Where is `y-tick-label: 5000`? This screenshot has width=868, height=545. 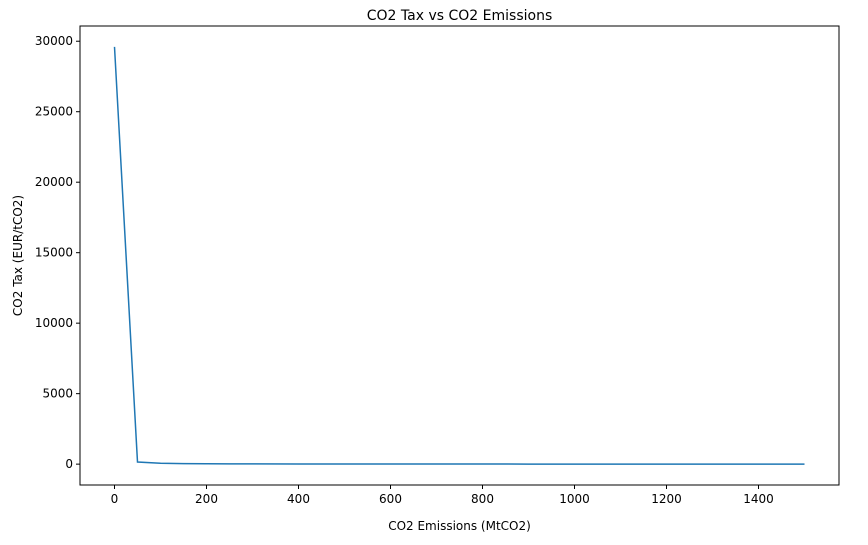
y-tick-label: 5000 is located at coordinates (57, 394).